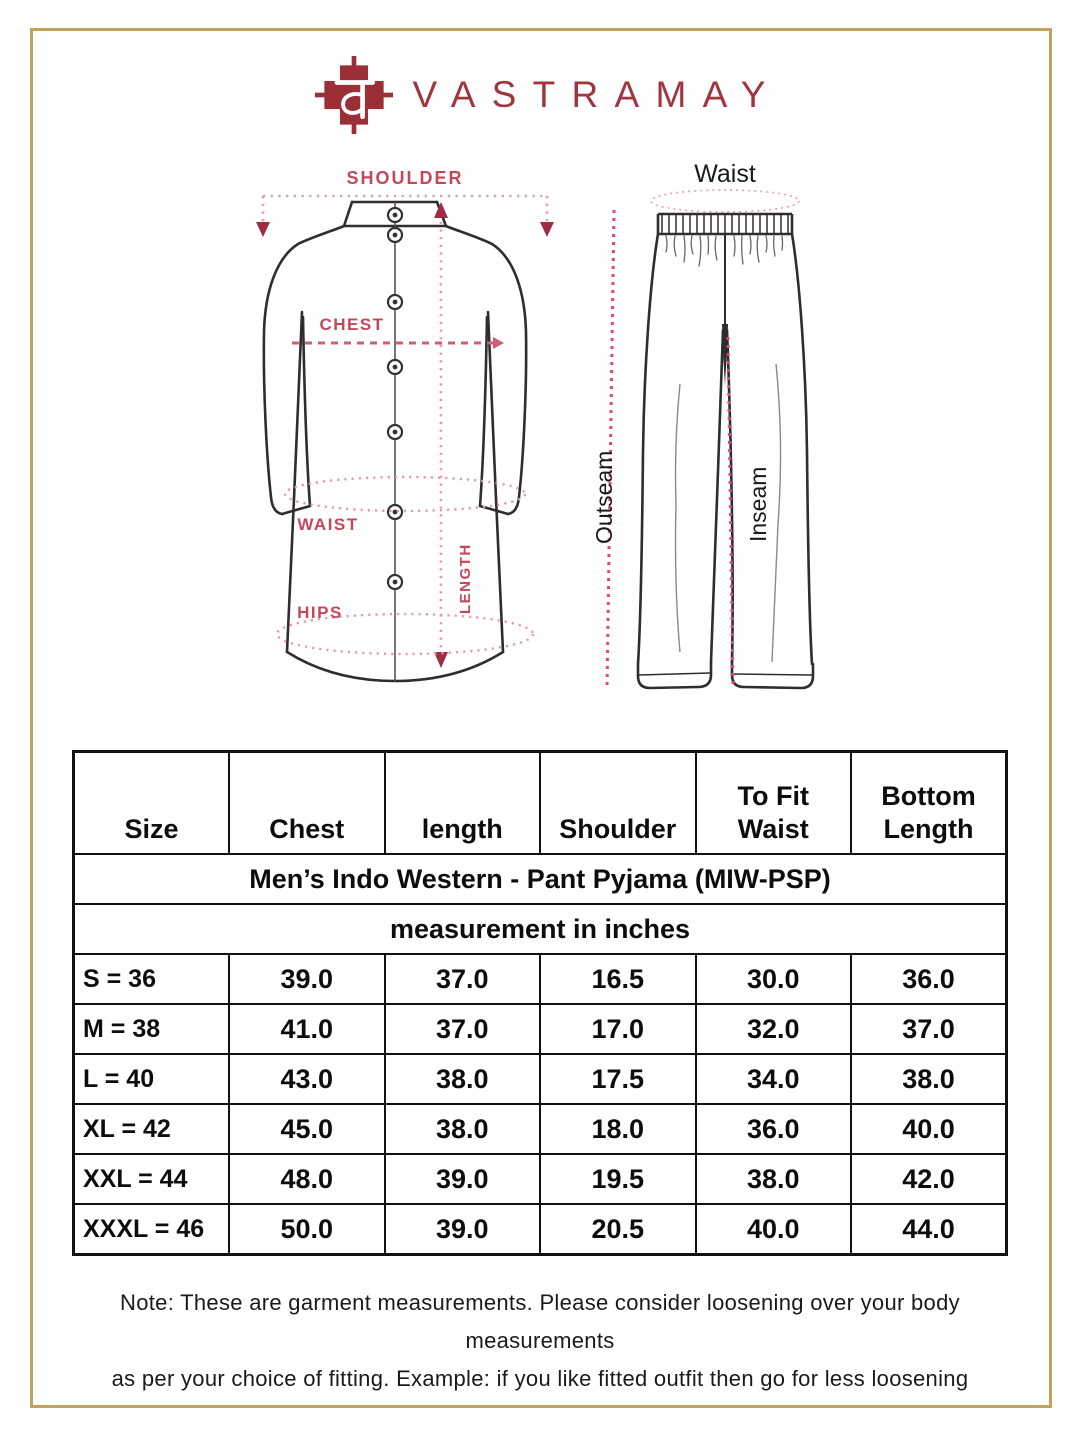 The width and height of the screenshot is (1080, 1440). Describe the element at coordinates (773, 802) in the screenshot. I see `col-header-to-fit-waist: To Fit Waist` at that location.